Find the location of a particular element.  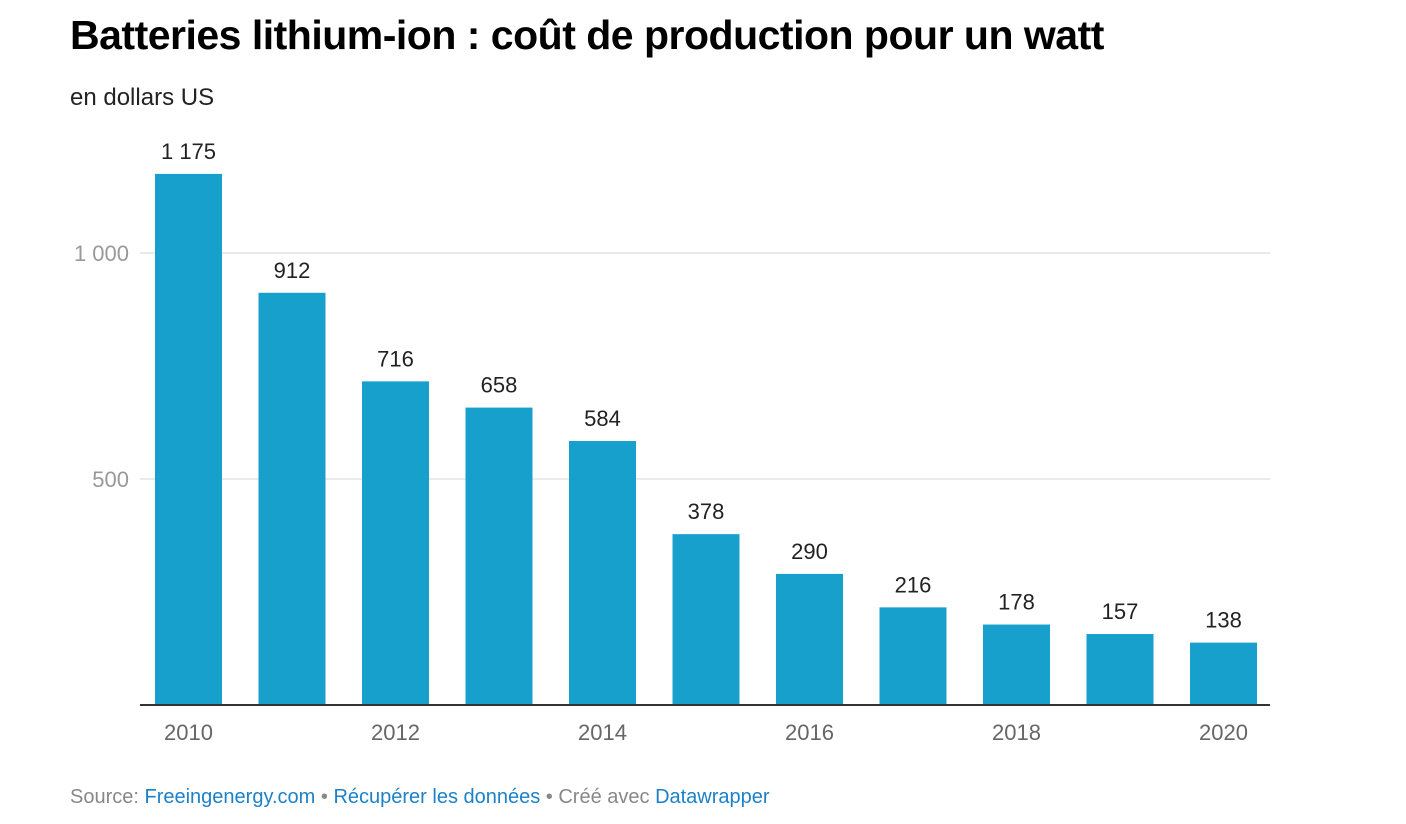

value-label-2013: 658 is located at coordinates (499, 385).